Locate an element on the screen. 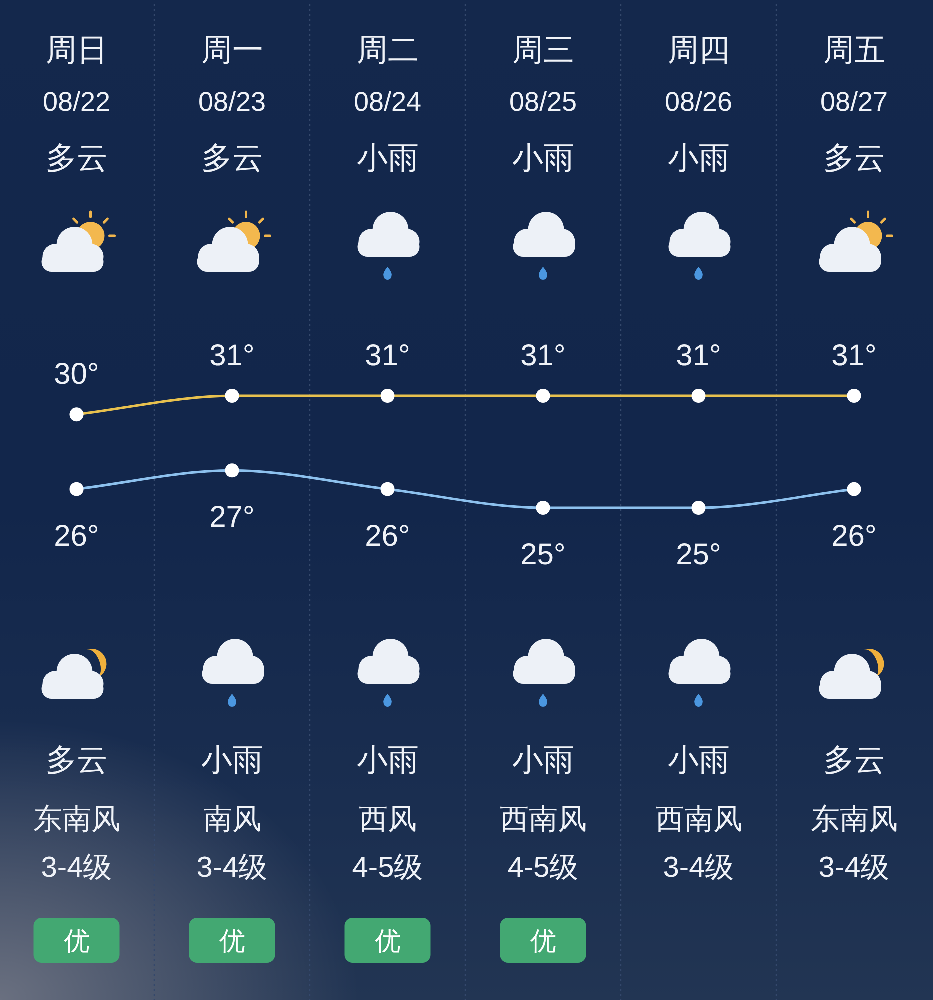 This screenshot has width=933, height=1000. text: 08/26 is located at coordinates (698, 102).